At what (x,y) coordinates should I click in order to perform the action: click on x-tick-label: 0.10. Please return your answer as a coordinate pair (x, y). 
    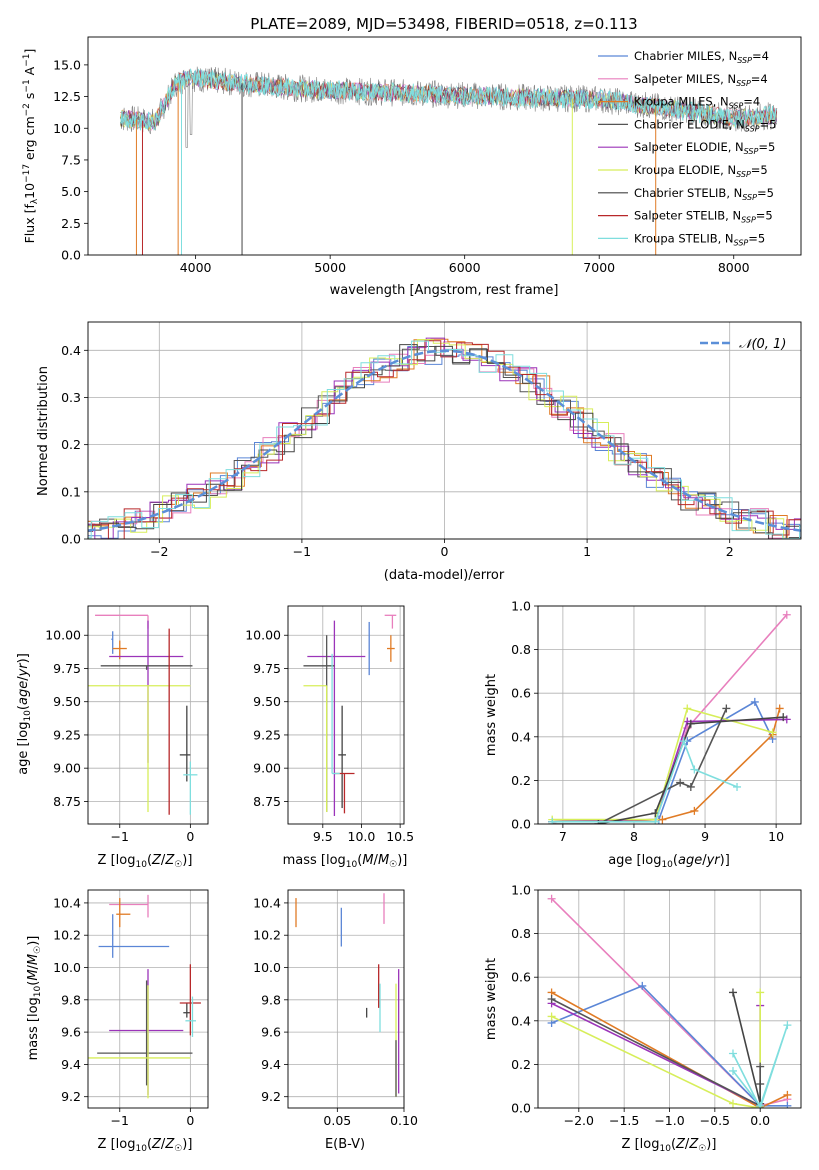
    Looking at the image, I should click on (404, 1120).